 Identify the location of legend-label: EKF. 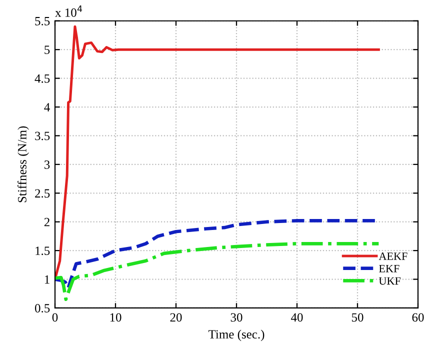
(389, 268).